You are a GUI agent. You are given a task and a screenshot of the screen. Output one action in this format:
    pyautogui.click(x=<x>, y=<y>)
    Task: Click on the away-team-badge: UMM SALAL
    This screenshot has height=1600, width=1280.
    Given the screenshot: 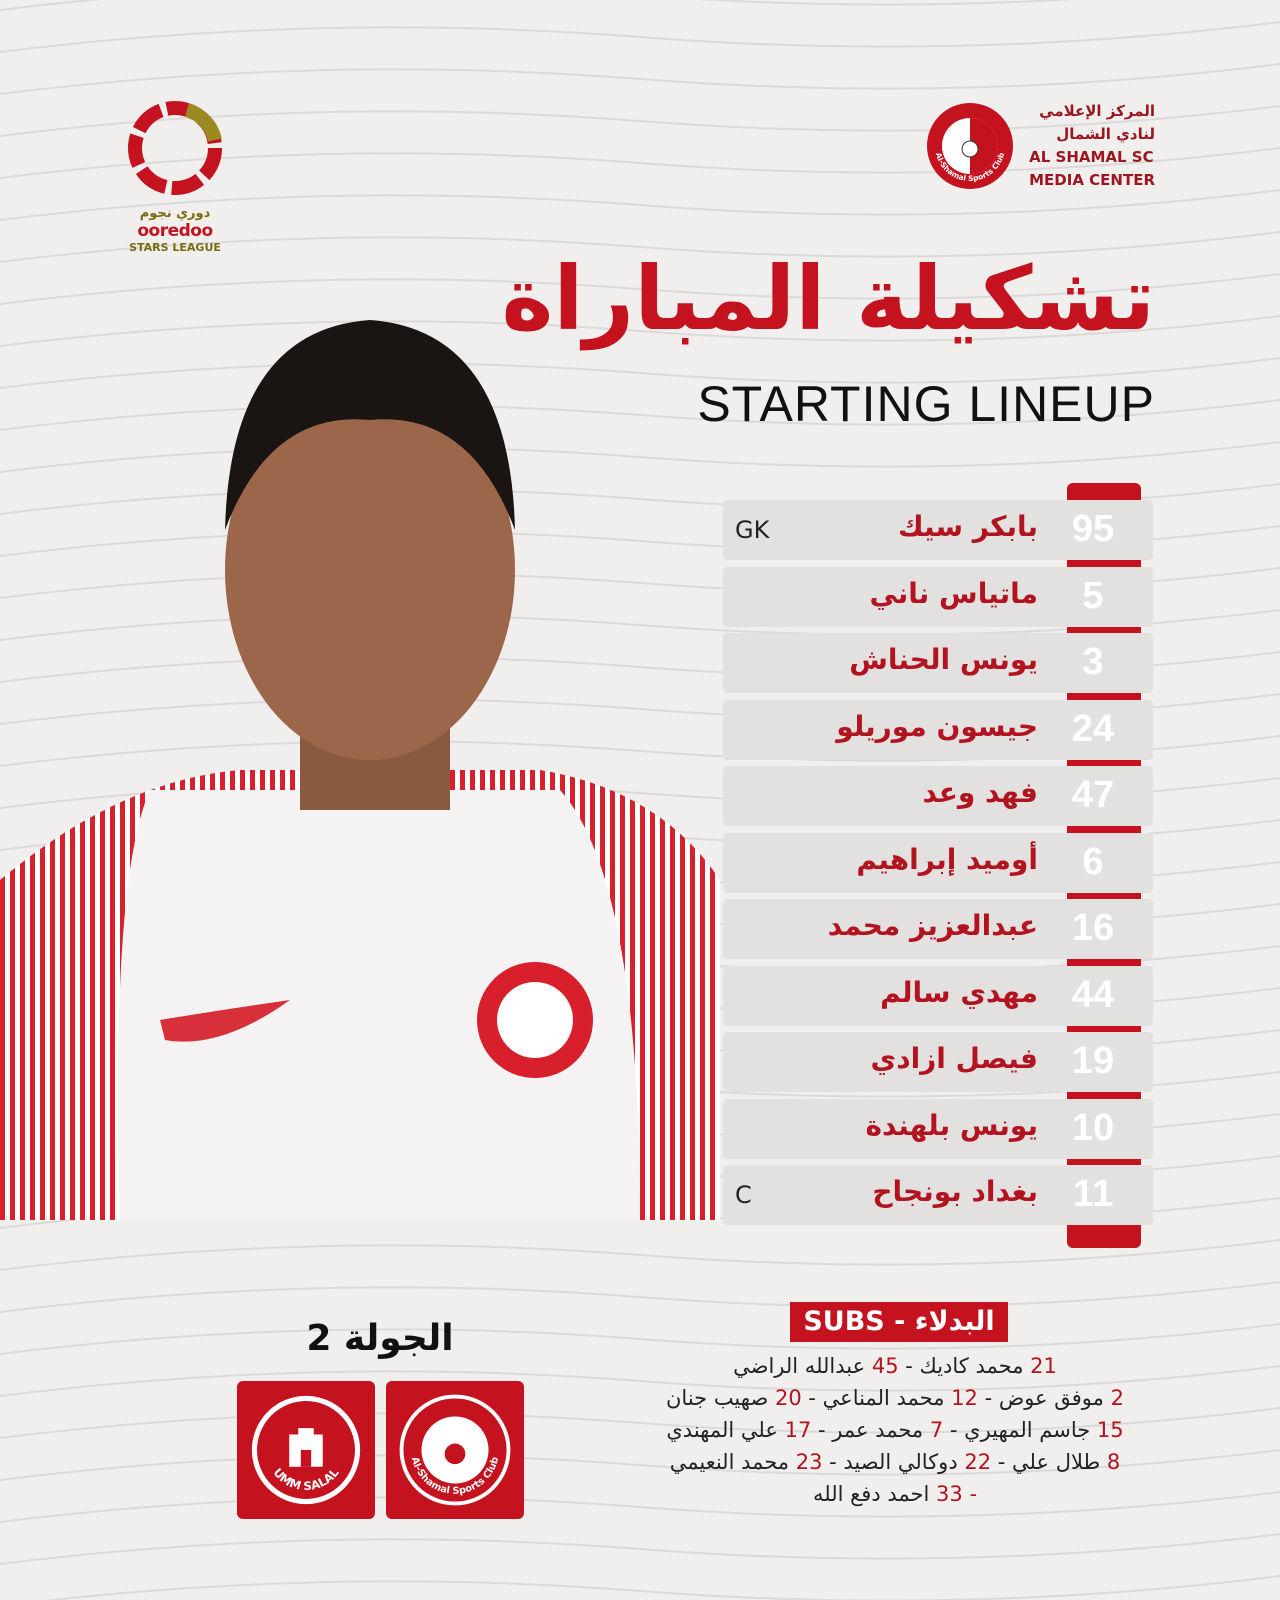 What is the action you would take?
    pyautogui.click(x=306, y=1450)
    